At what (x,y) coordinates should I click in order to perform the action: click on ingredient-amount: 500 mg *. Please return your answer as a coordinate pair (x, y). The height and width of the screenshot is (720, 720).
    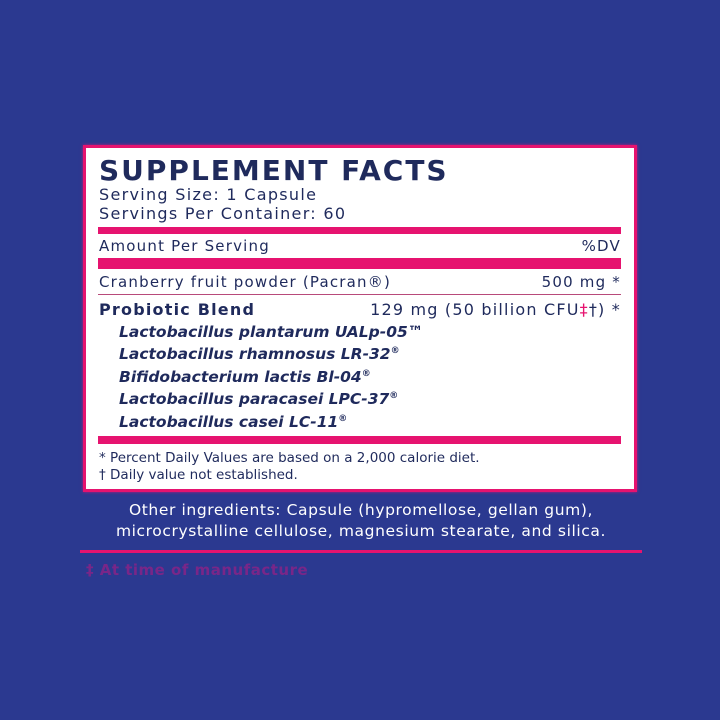
    Looking at the image, I should click on (581, 282).